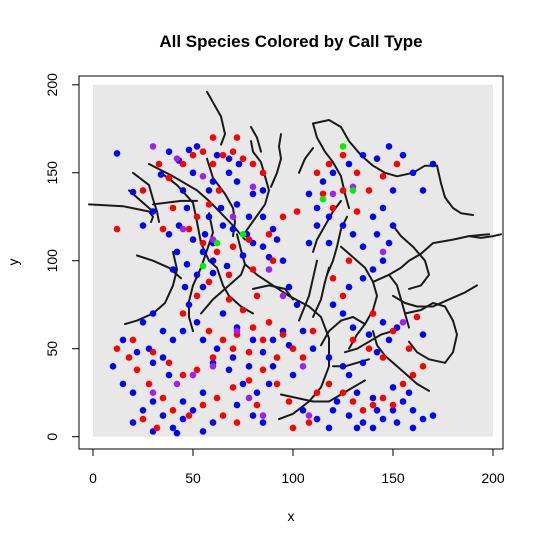 The image size is (546, 545). What do you see at coordinates (52, 173) in the screenshot?
I see `y-tick-label: 150` at bounding box center [52, 173].